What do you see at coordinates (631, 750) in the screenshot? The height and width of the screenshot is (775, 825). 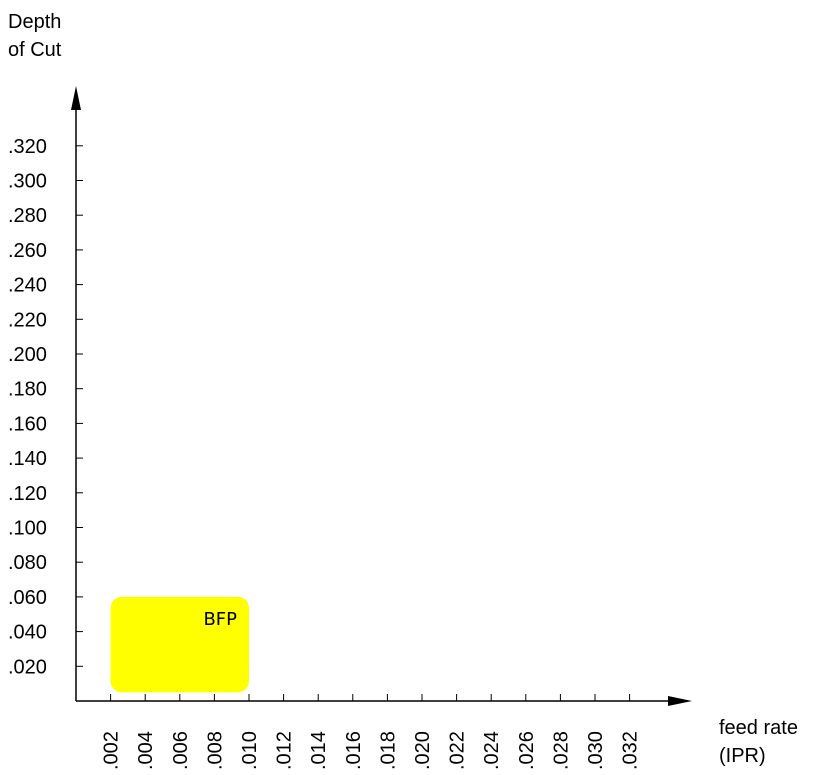 I see `x-tick-label: .032` at bounding box center [631, 750].